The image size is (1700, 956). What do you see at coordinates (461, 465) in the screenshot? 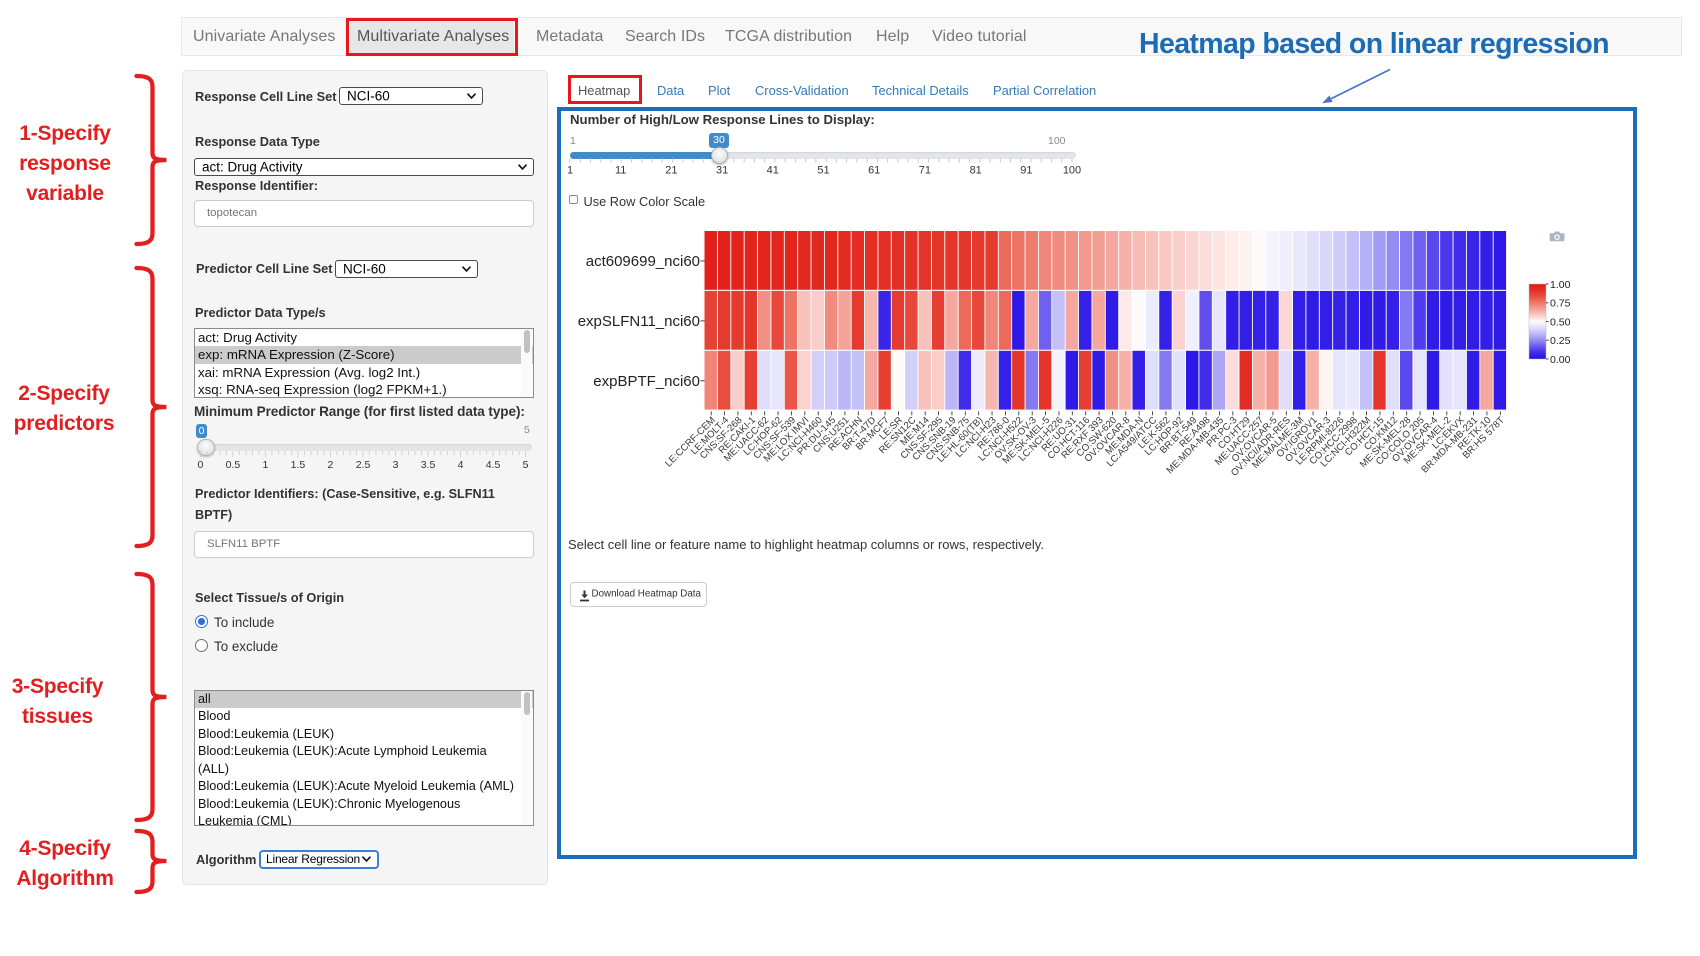
I see `svg-text: 4` at bounding box center [461, 465].